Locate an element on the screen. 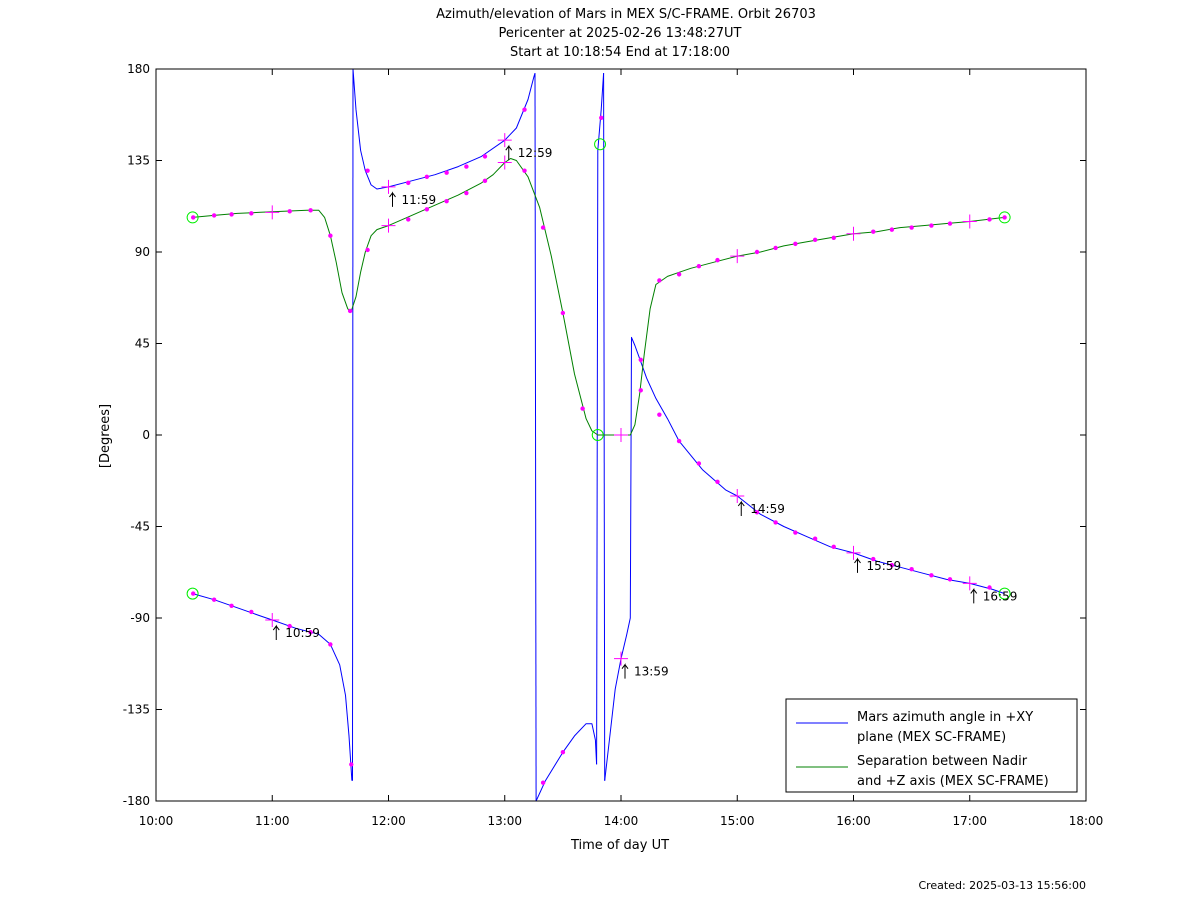  x-tick-label: 14:00 is located at coordinates (621, 821).